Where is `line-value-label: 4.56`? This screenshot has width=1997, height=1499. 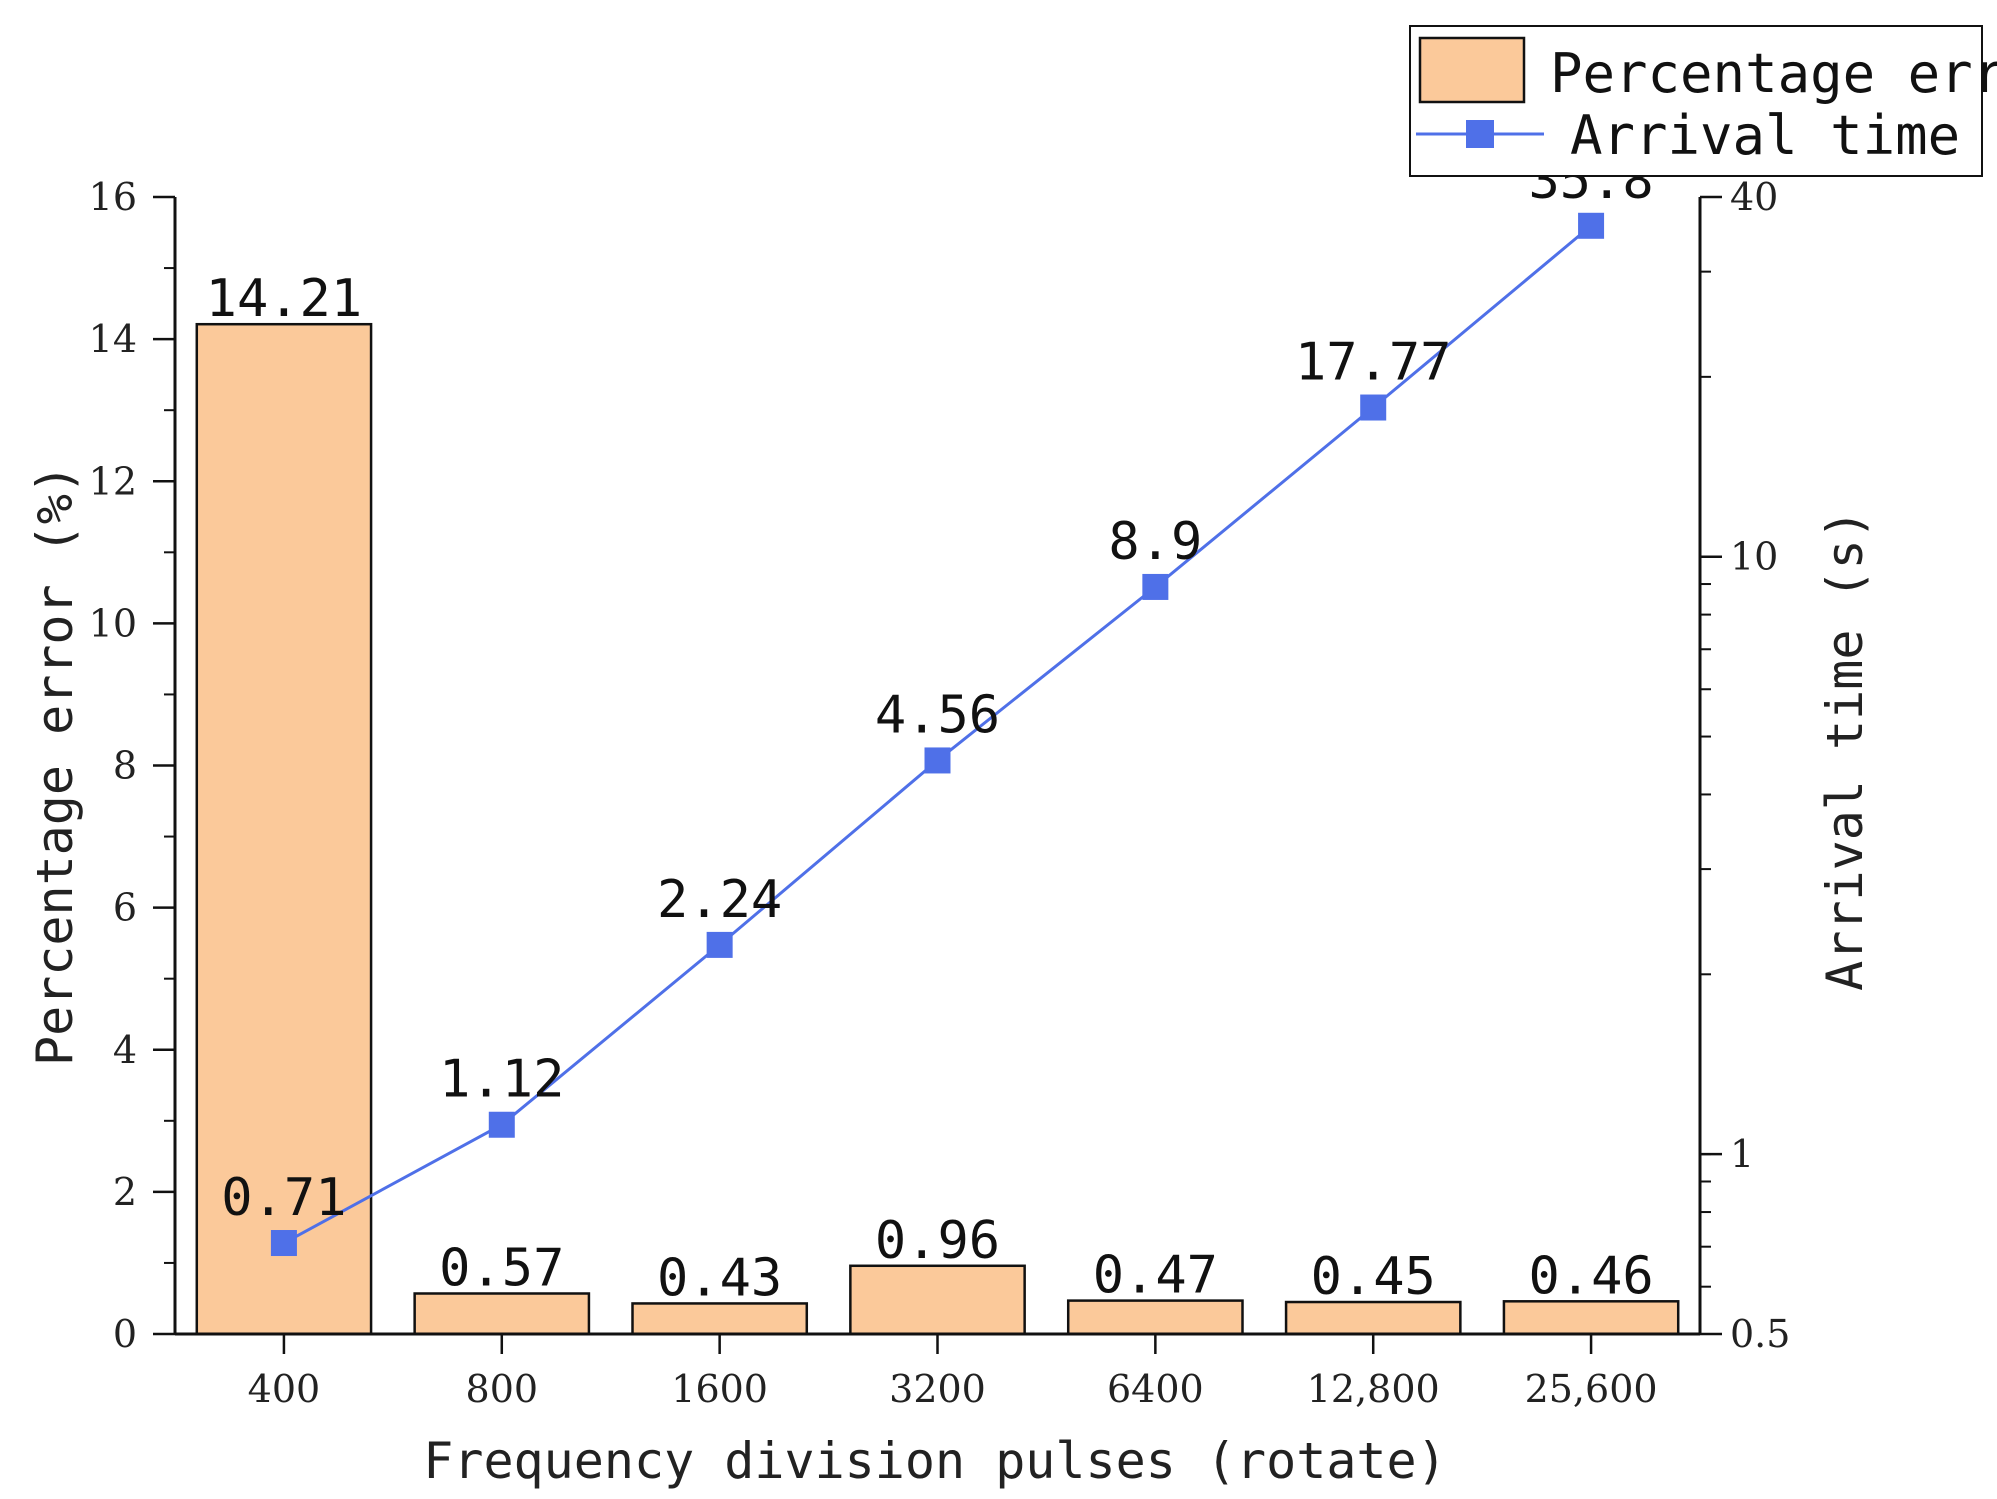 line-value-label: 4.56 is located at coordinates (937, 715).